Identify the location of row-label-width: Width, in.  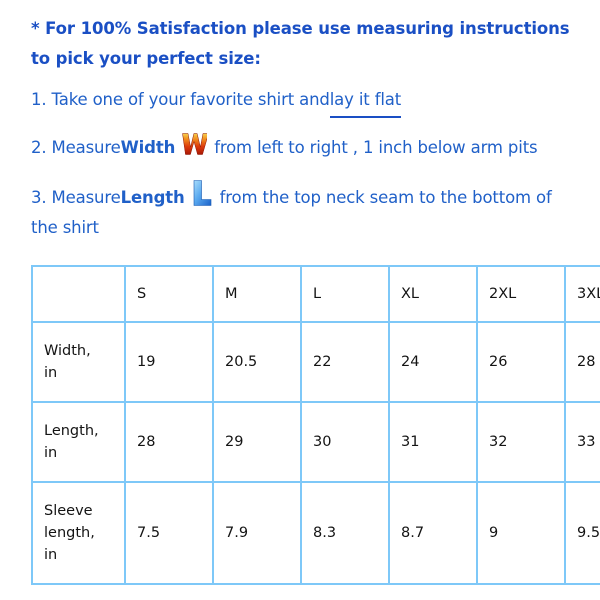
(78, 362).